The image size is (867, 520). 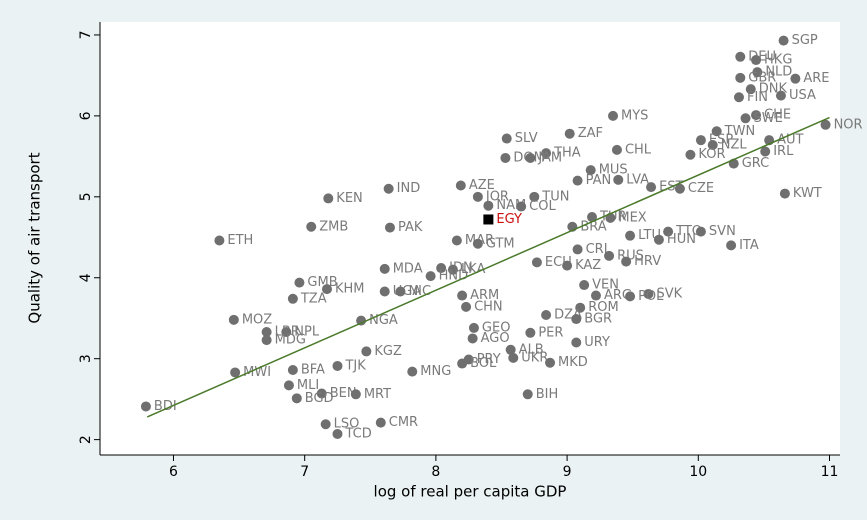 What do you see at coordinates (86, 115) in the screenshot?
I see `y-tick-label: 6` at bounding box center [86, 115].